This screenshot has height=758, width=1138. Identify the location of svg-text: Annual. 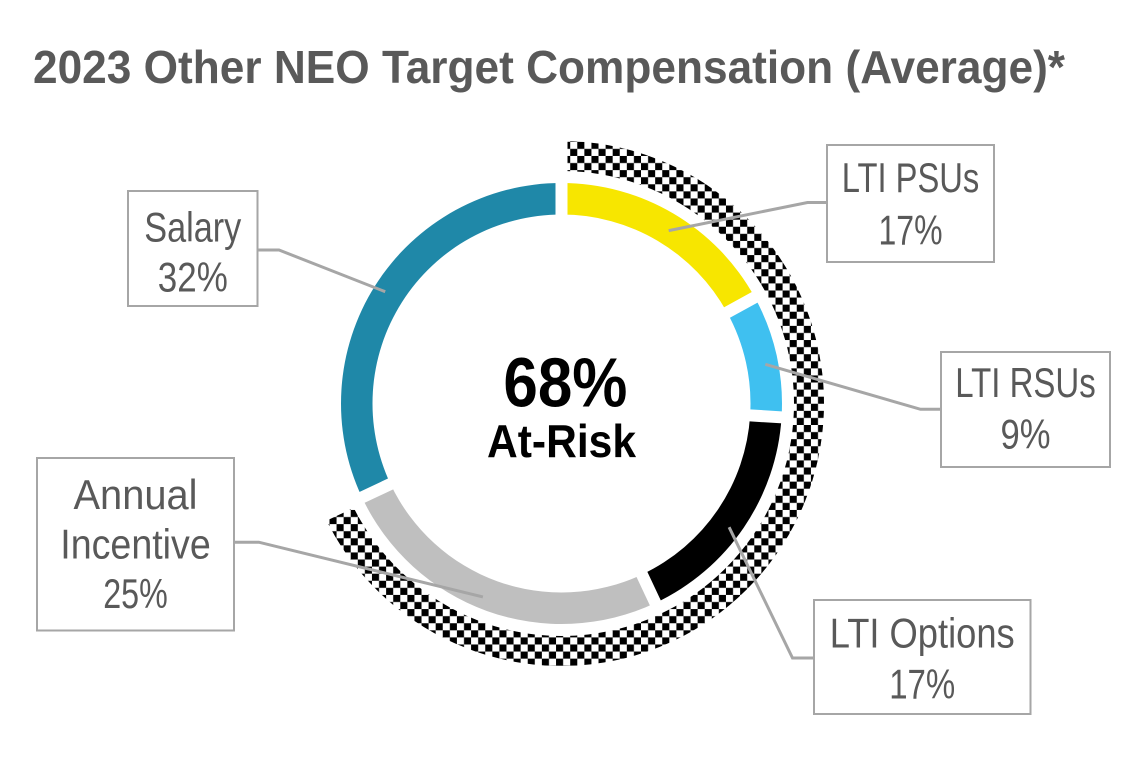
(136, 494).